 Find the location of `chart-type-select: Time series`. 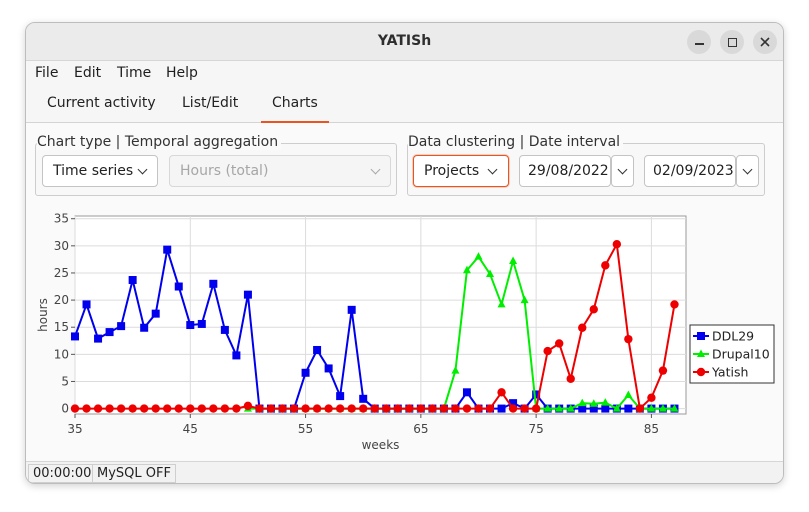

chart-type-select: Time series is located at coordinates (100, 171).